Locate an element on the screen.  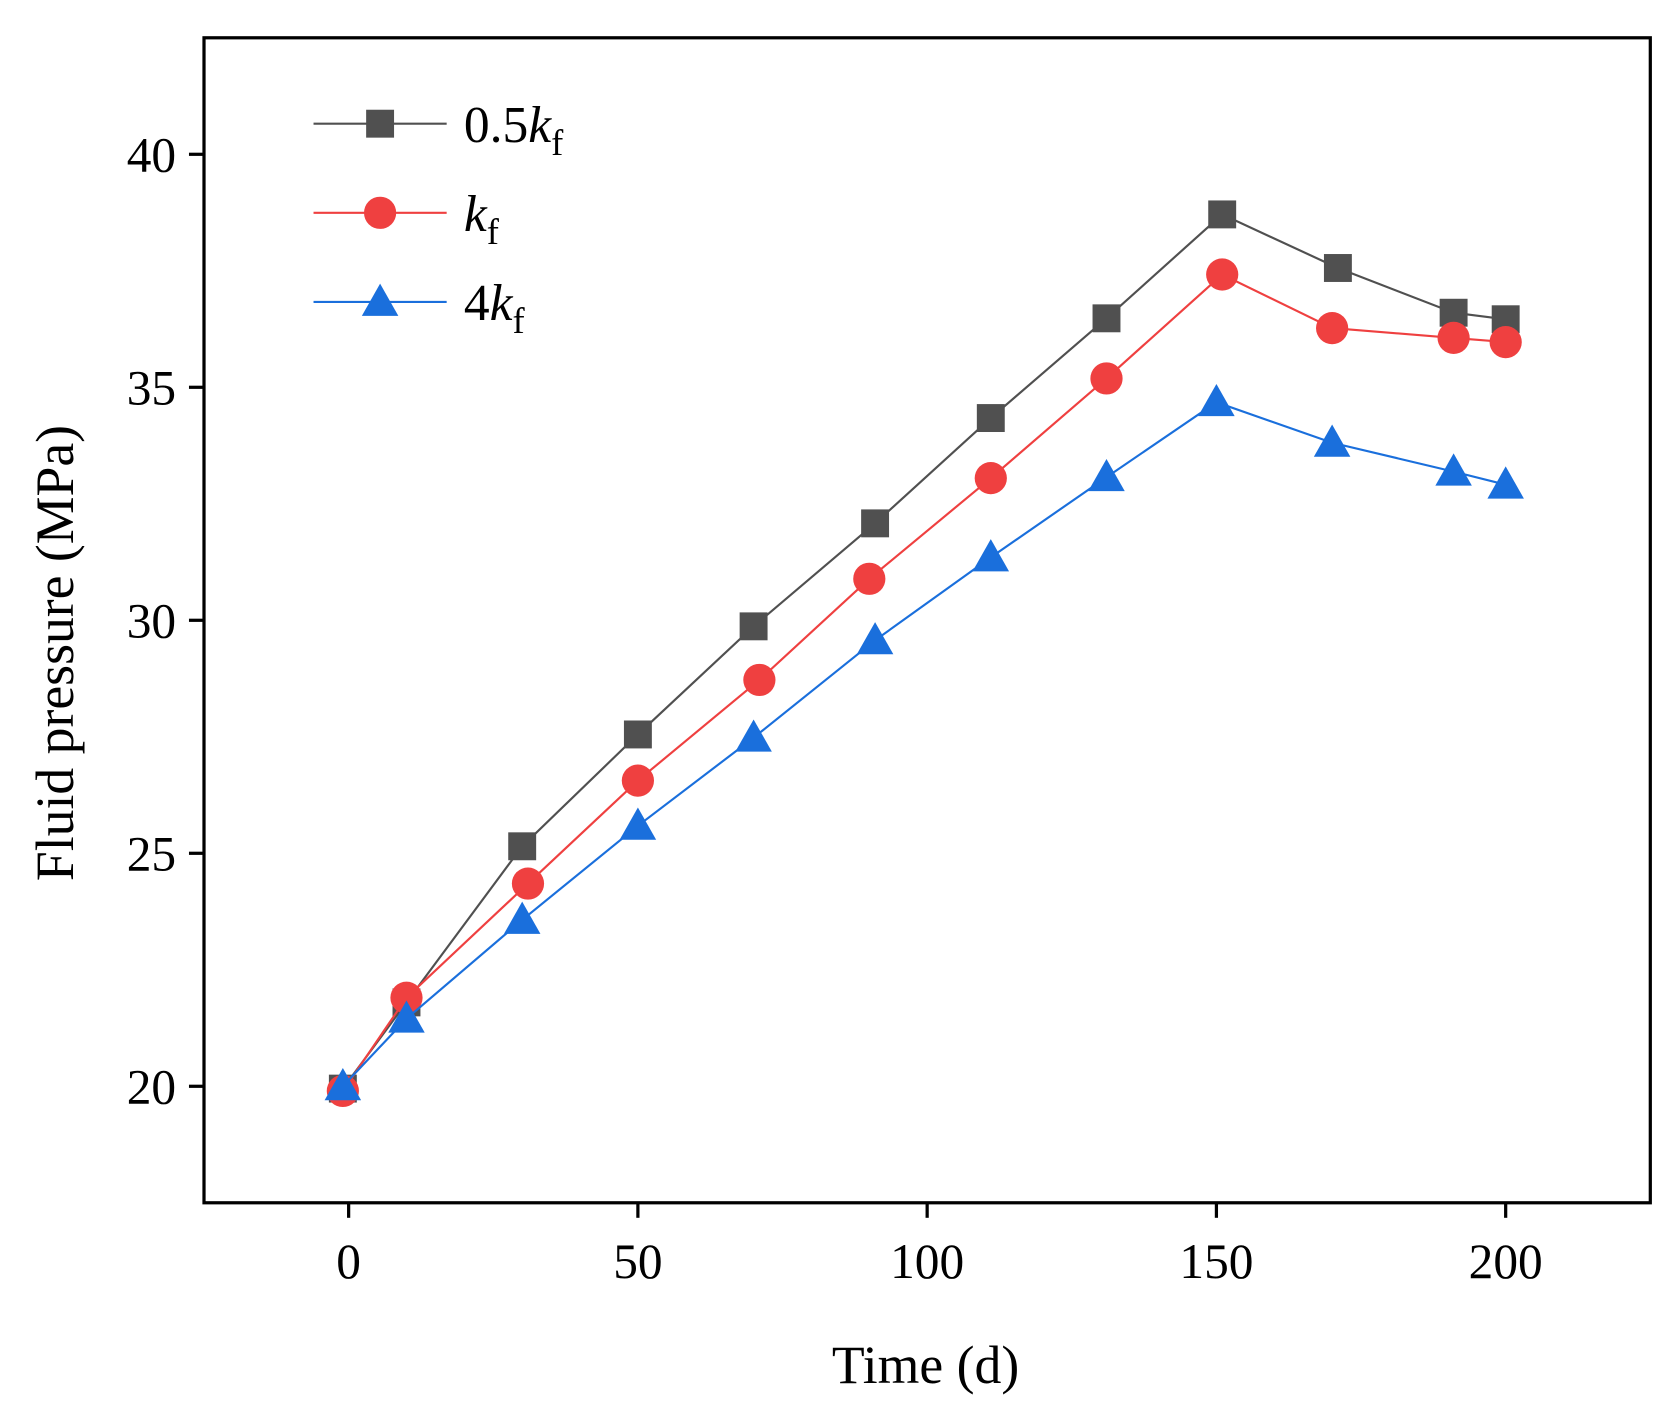
x-tick-label: 0 is located at coordinates (348, 1261).